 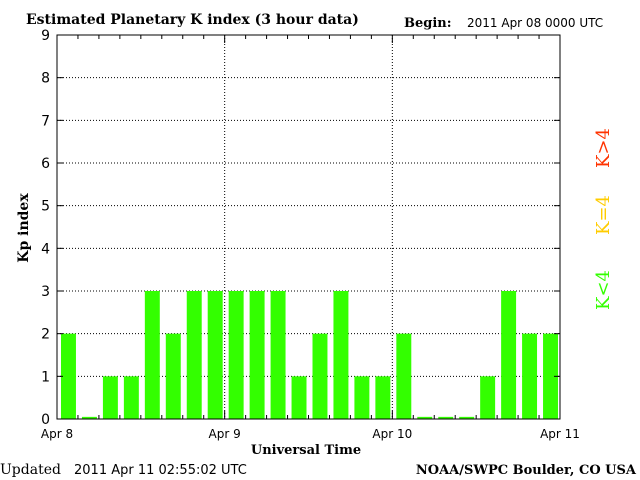 What do you see at coordinates (45, 164) in the screenshot?
I see `y-tick-label: 6` at bounding box center [45, 164].